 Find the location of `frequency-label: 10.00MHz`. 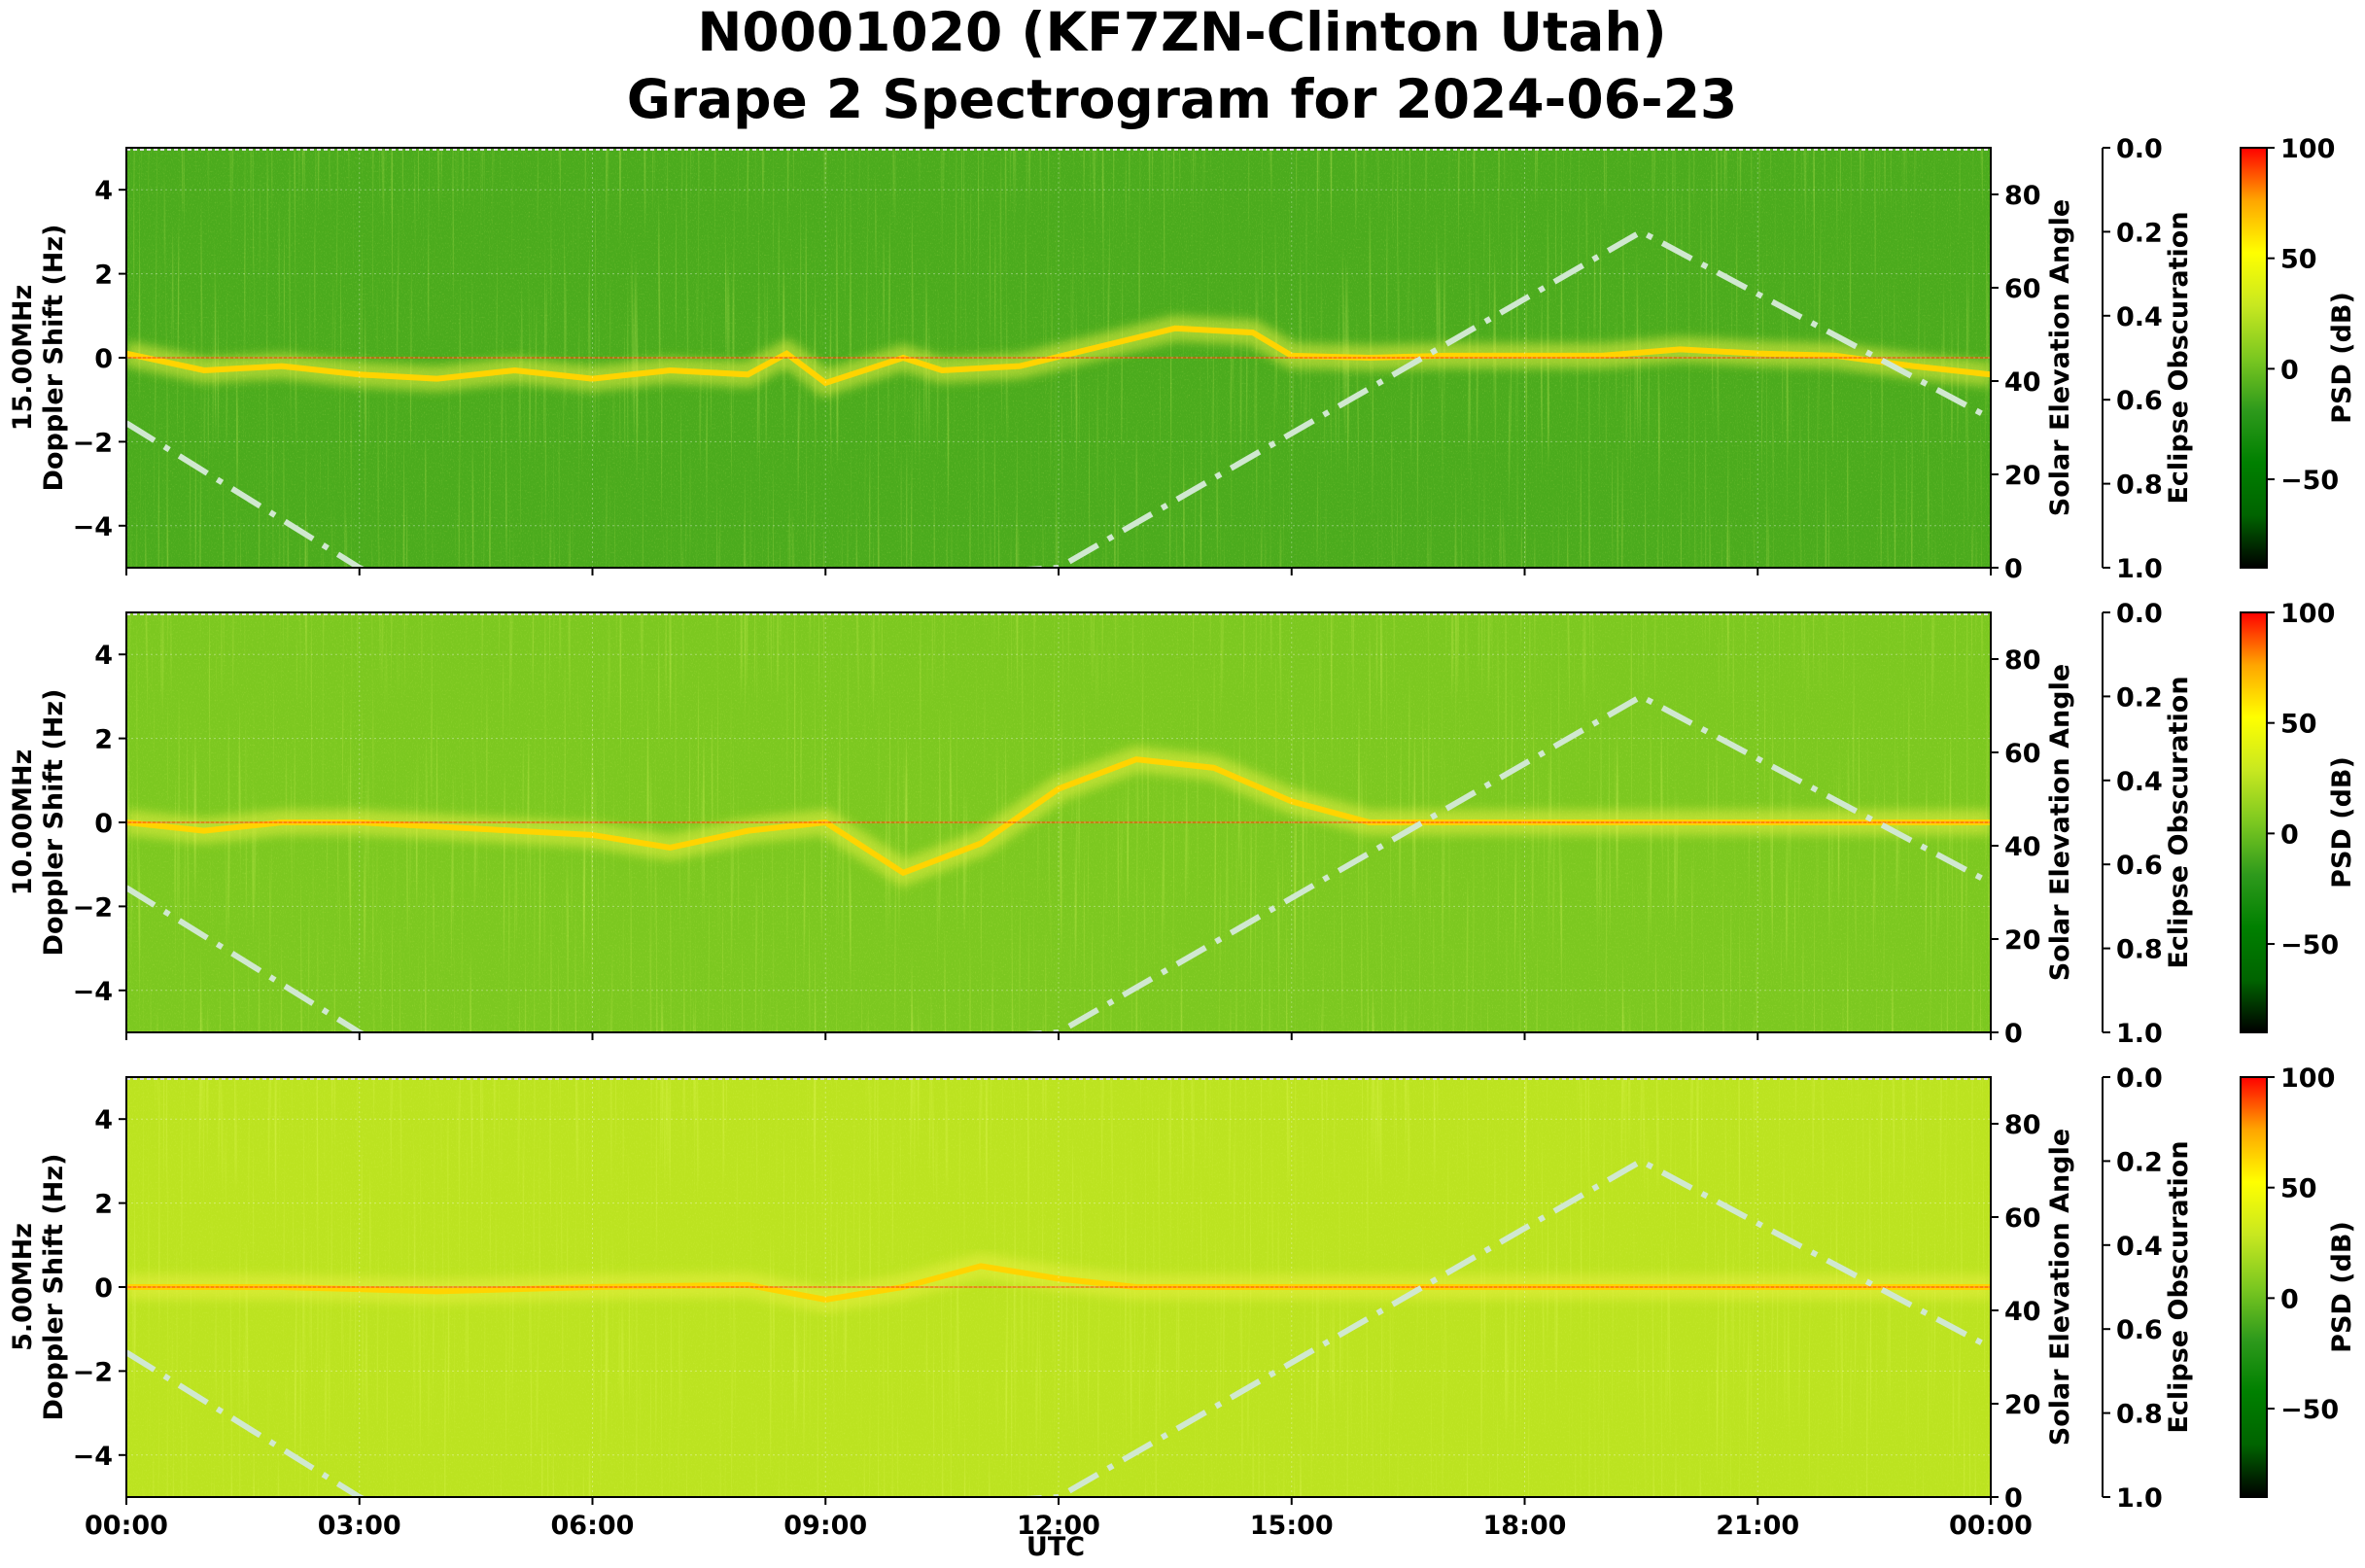

frequency-label: 10.00MHz is located at coordinates (23, 822).